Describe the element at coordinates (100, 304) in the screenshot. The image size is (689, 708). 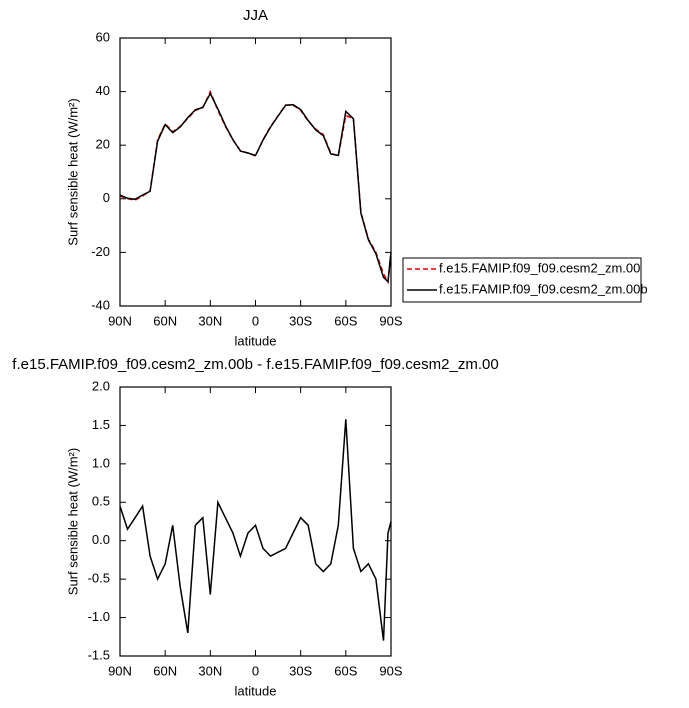
I see `y-tick-label: -40` at that location.